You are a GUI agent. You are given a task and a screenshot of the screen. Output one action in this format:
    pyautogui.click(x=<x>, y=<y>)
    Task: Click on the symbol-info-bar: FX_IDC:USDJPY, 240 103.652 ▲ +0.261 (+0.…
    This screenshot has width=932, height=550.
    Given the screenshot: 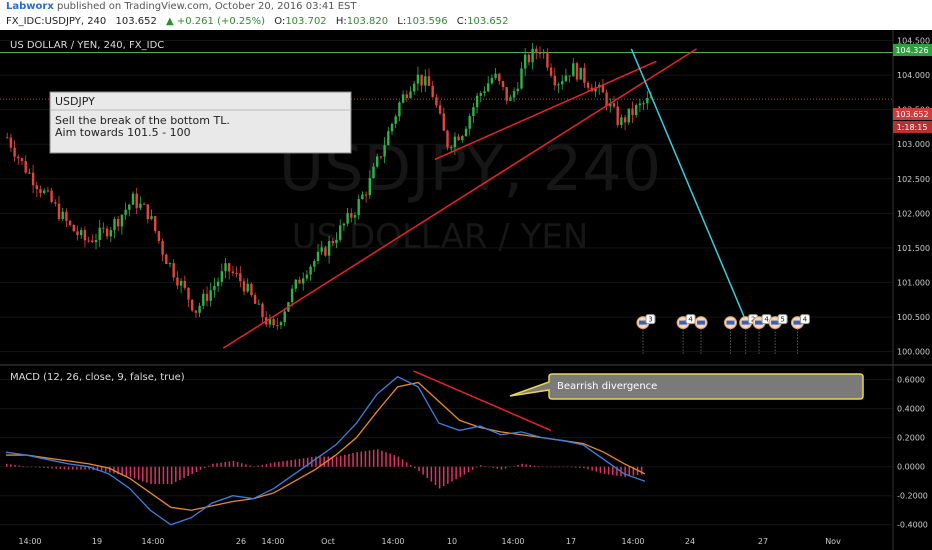 What is the action you would take?
    pyautogui.click(x=466, y=22)
    